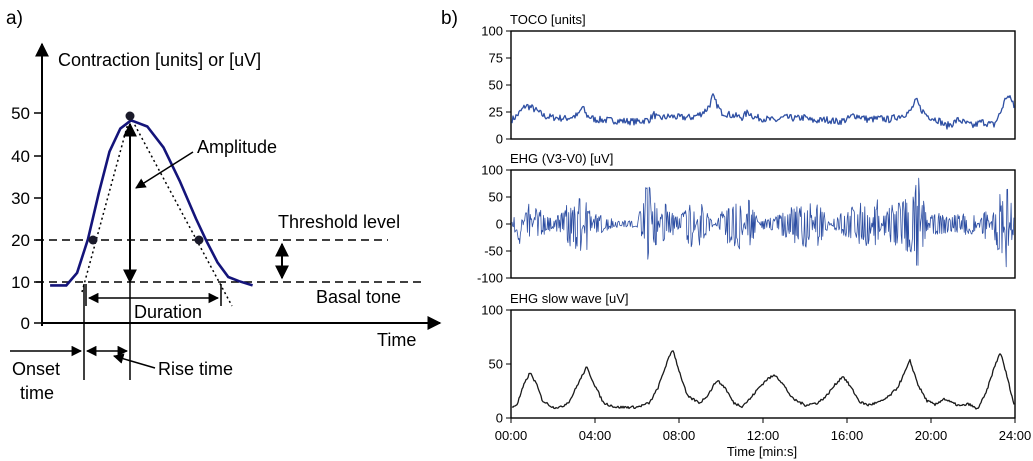  What do you see at coordinates (130, 116) in the screenshot?
I see `peak-marker` at bounding box center [130, 116].